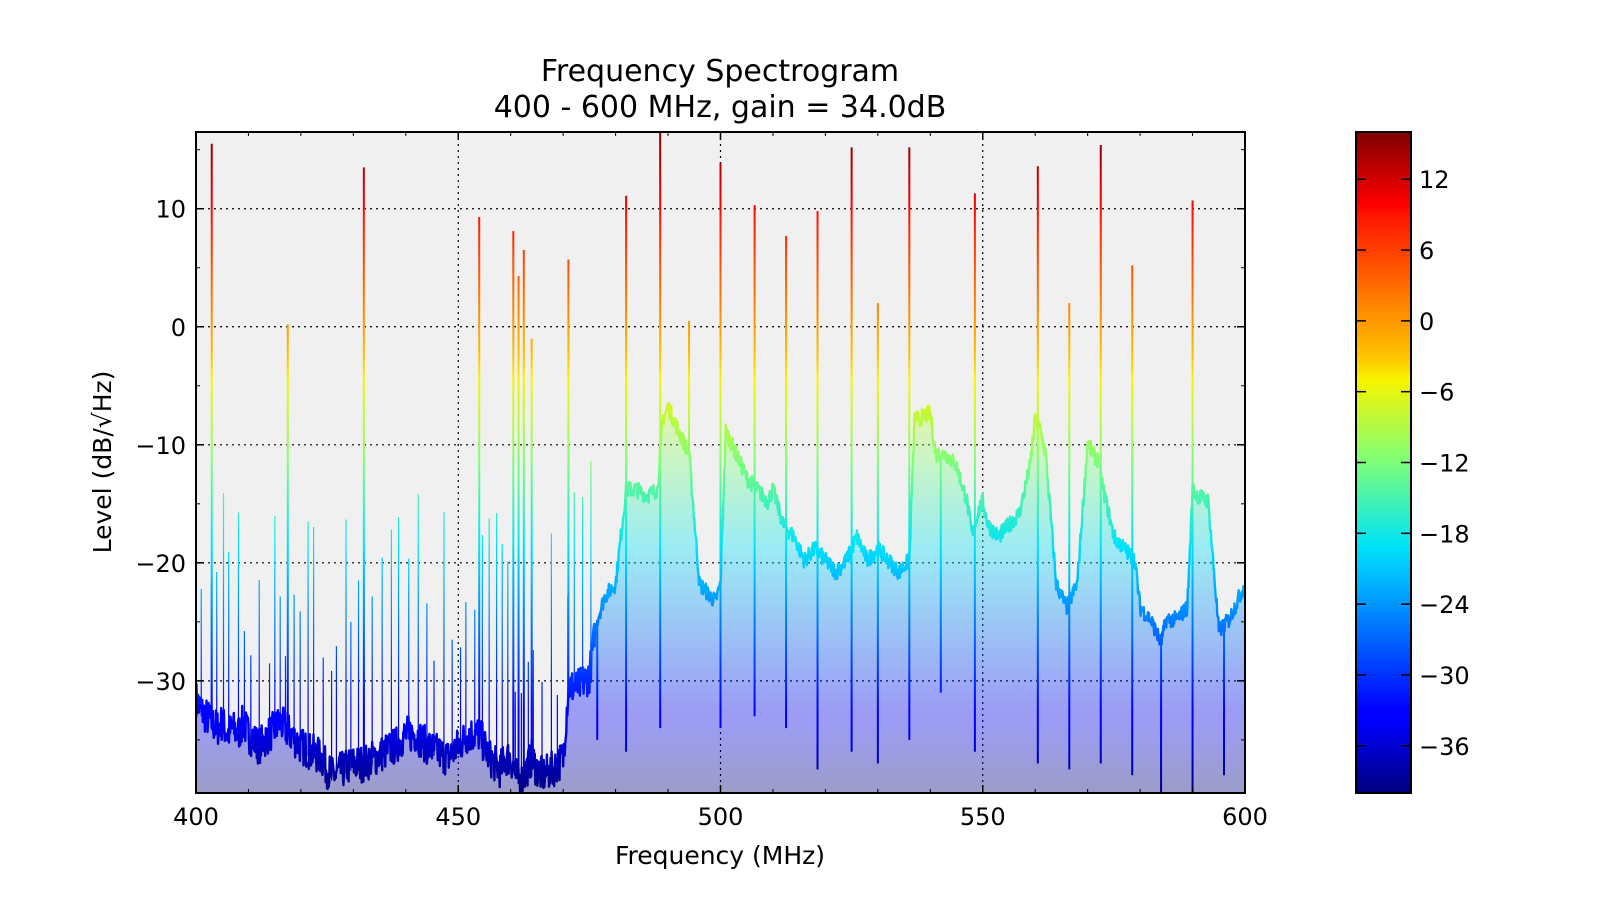  Describe the element at coordinates (1436, 393) in the screenshot. I see `colorbar-tick-label: −6` at that location.